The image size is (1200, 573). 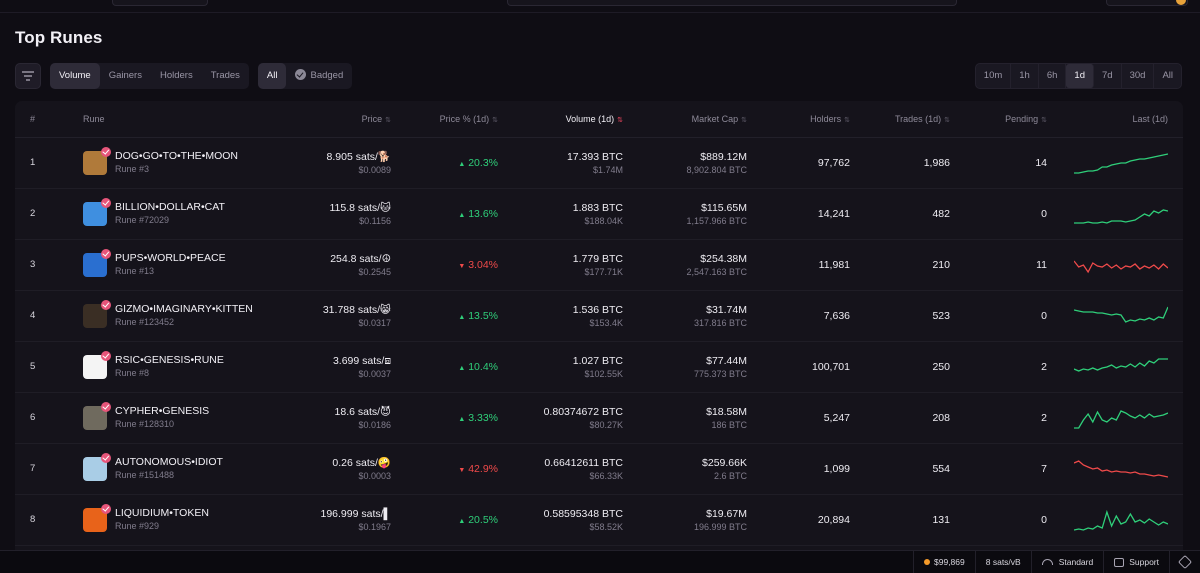 What do you see at coordinates (183, 367) in the screenshot?
I see `rune-cell: RSIC•GENESIS•RUNE Rune #8` at bounding box center [183, 367].